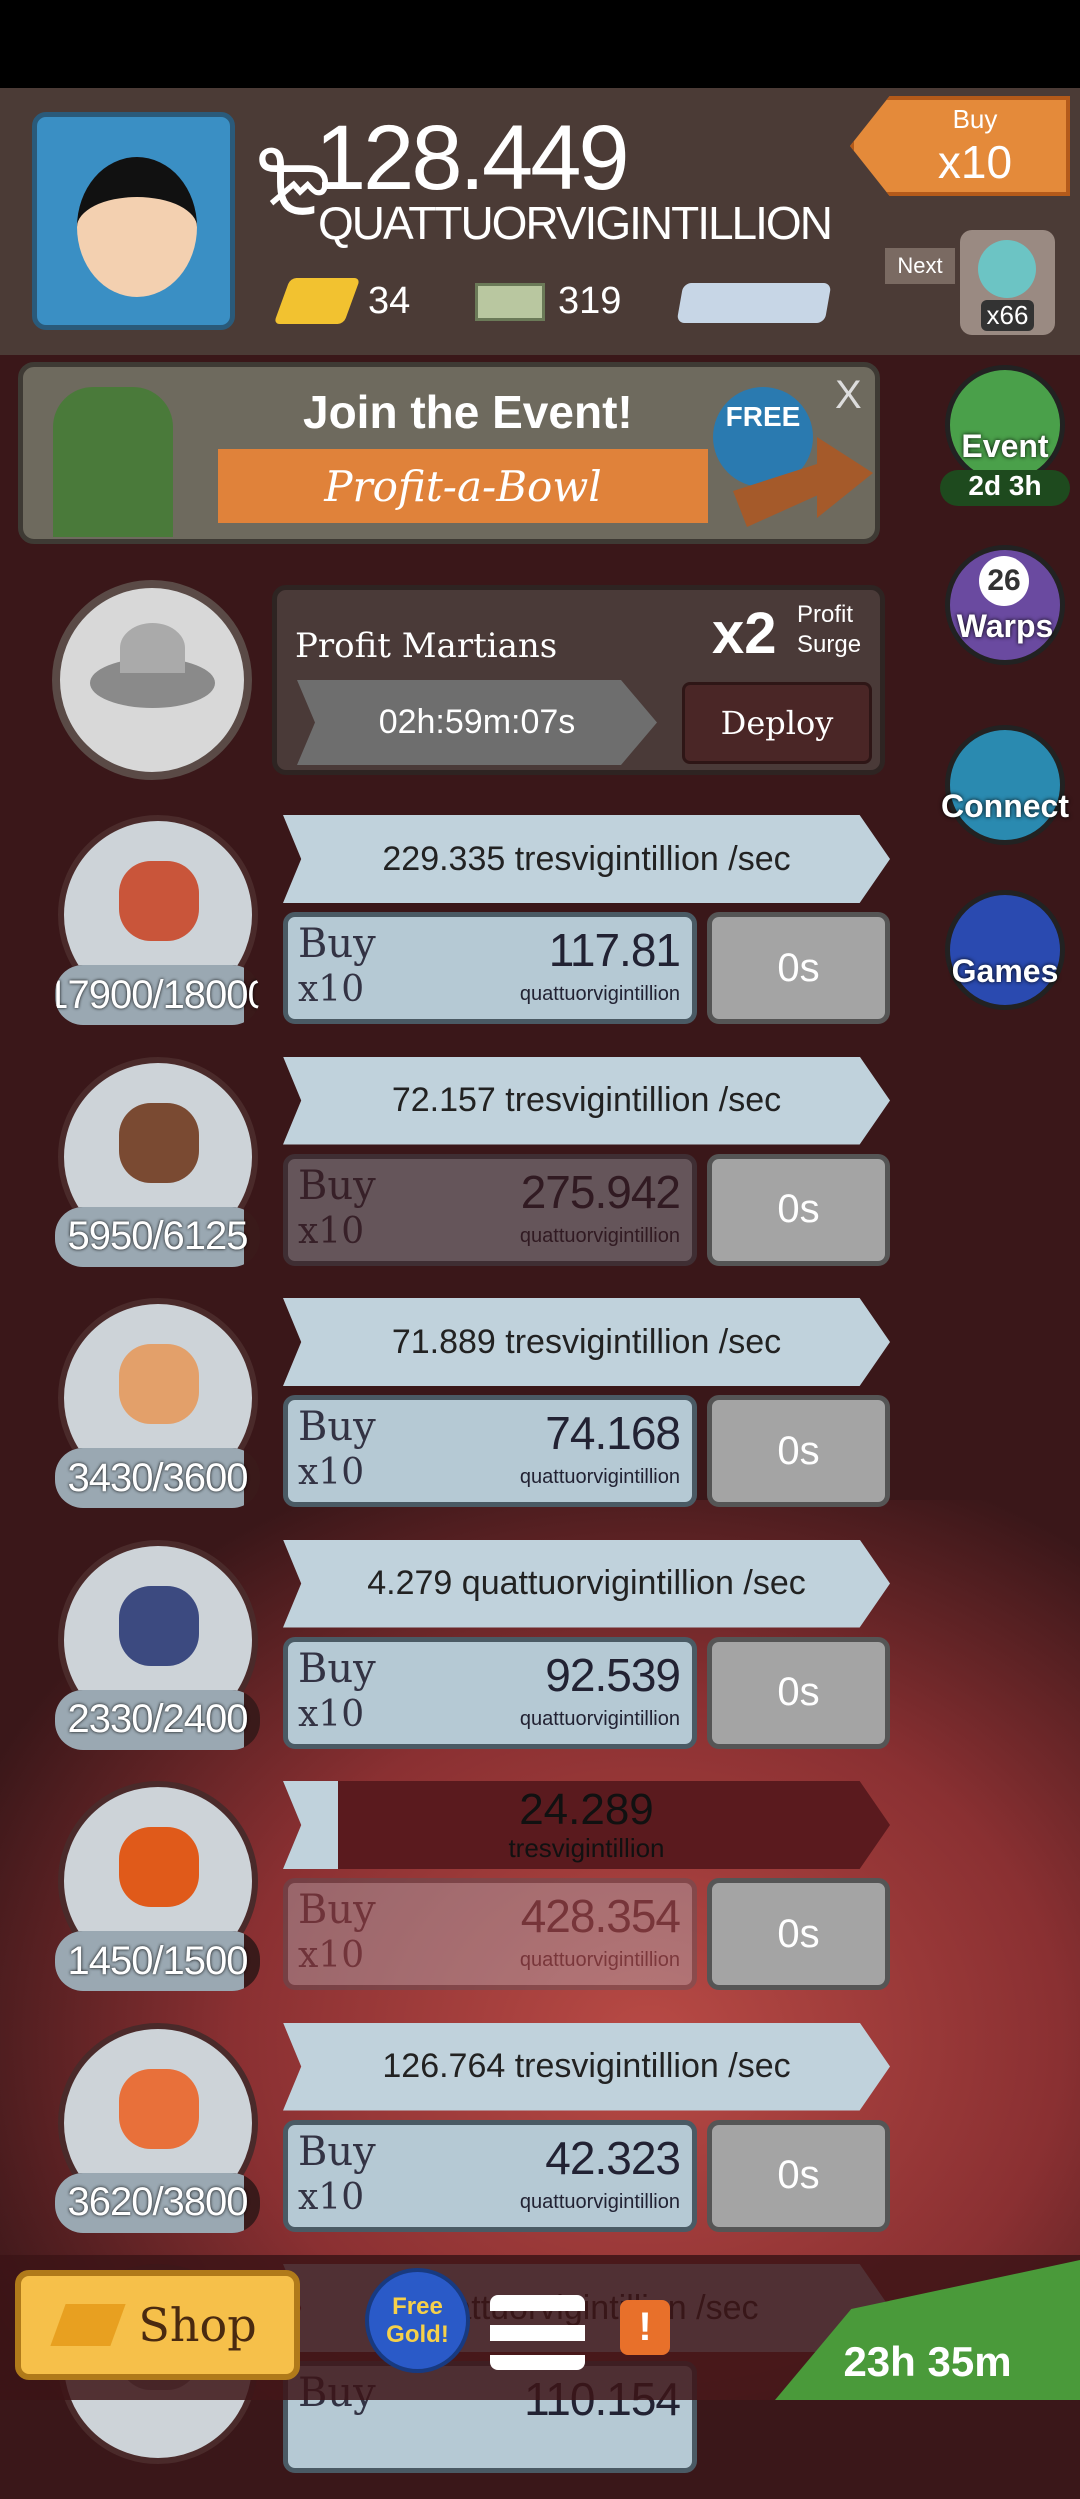  I want to click on manager-timer: 02h:59m:07s, so click(477, 722).